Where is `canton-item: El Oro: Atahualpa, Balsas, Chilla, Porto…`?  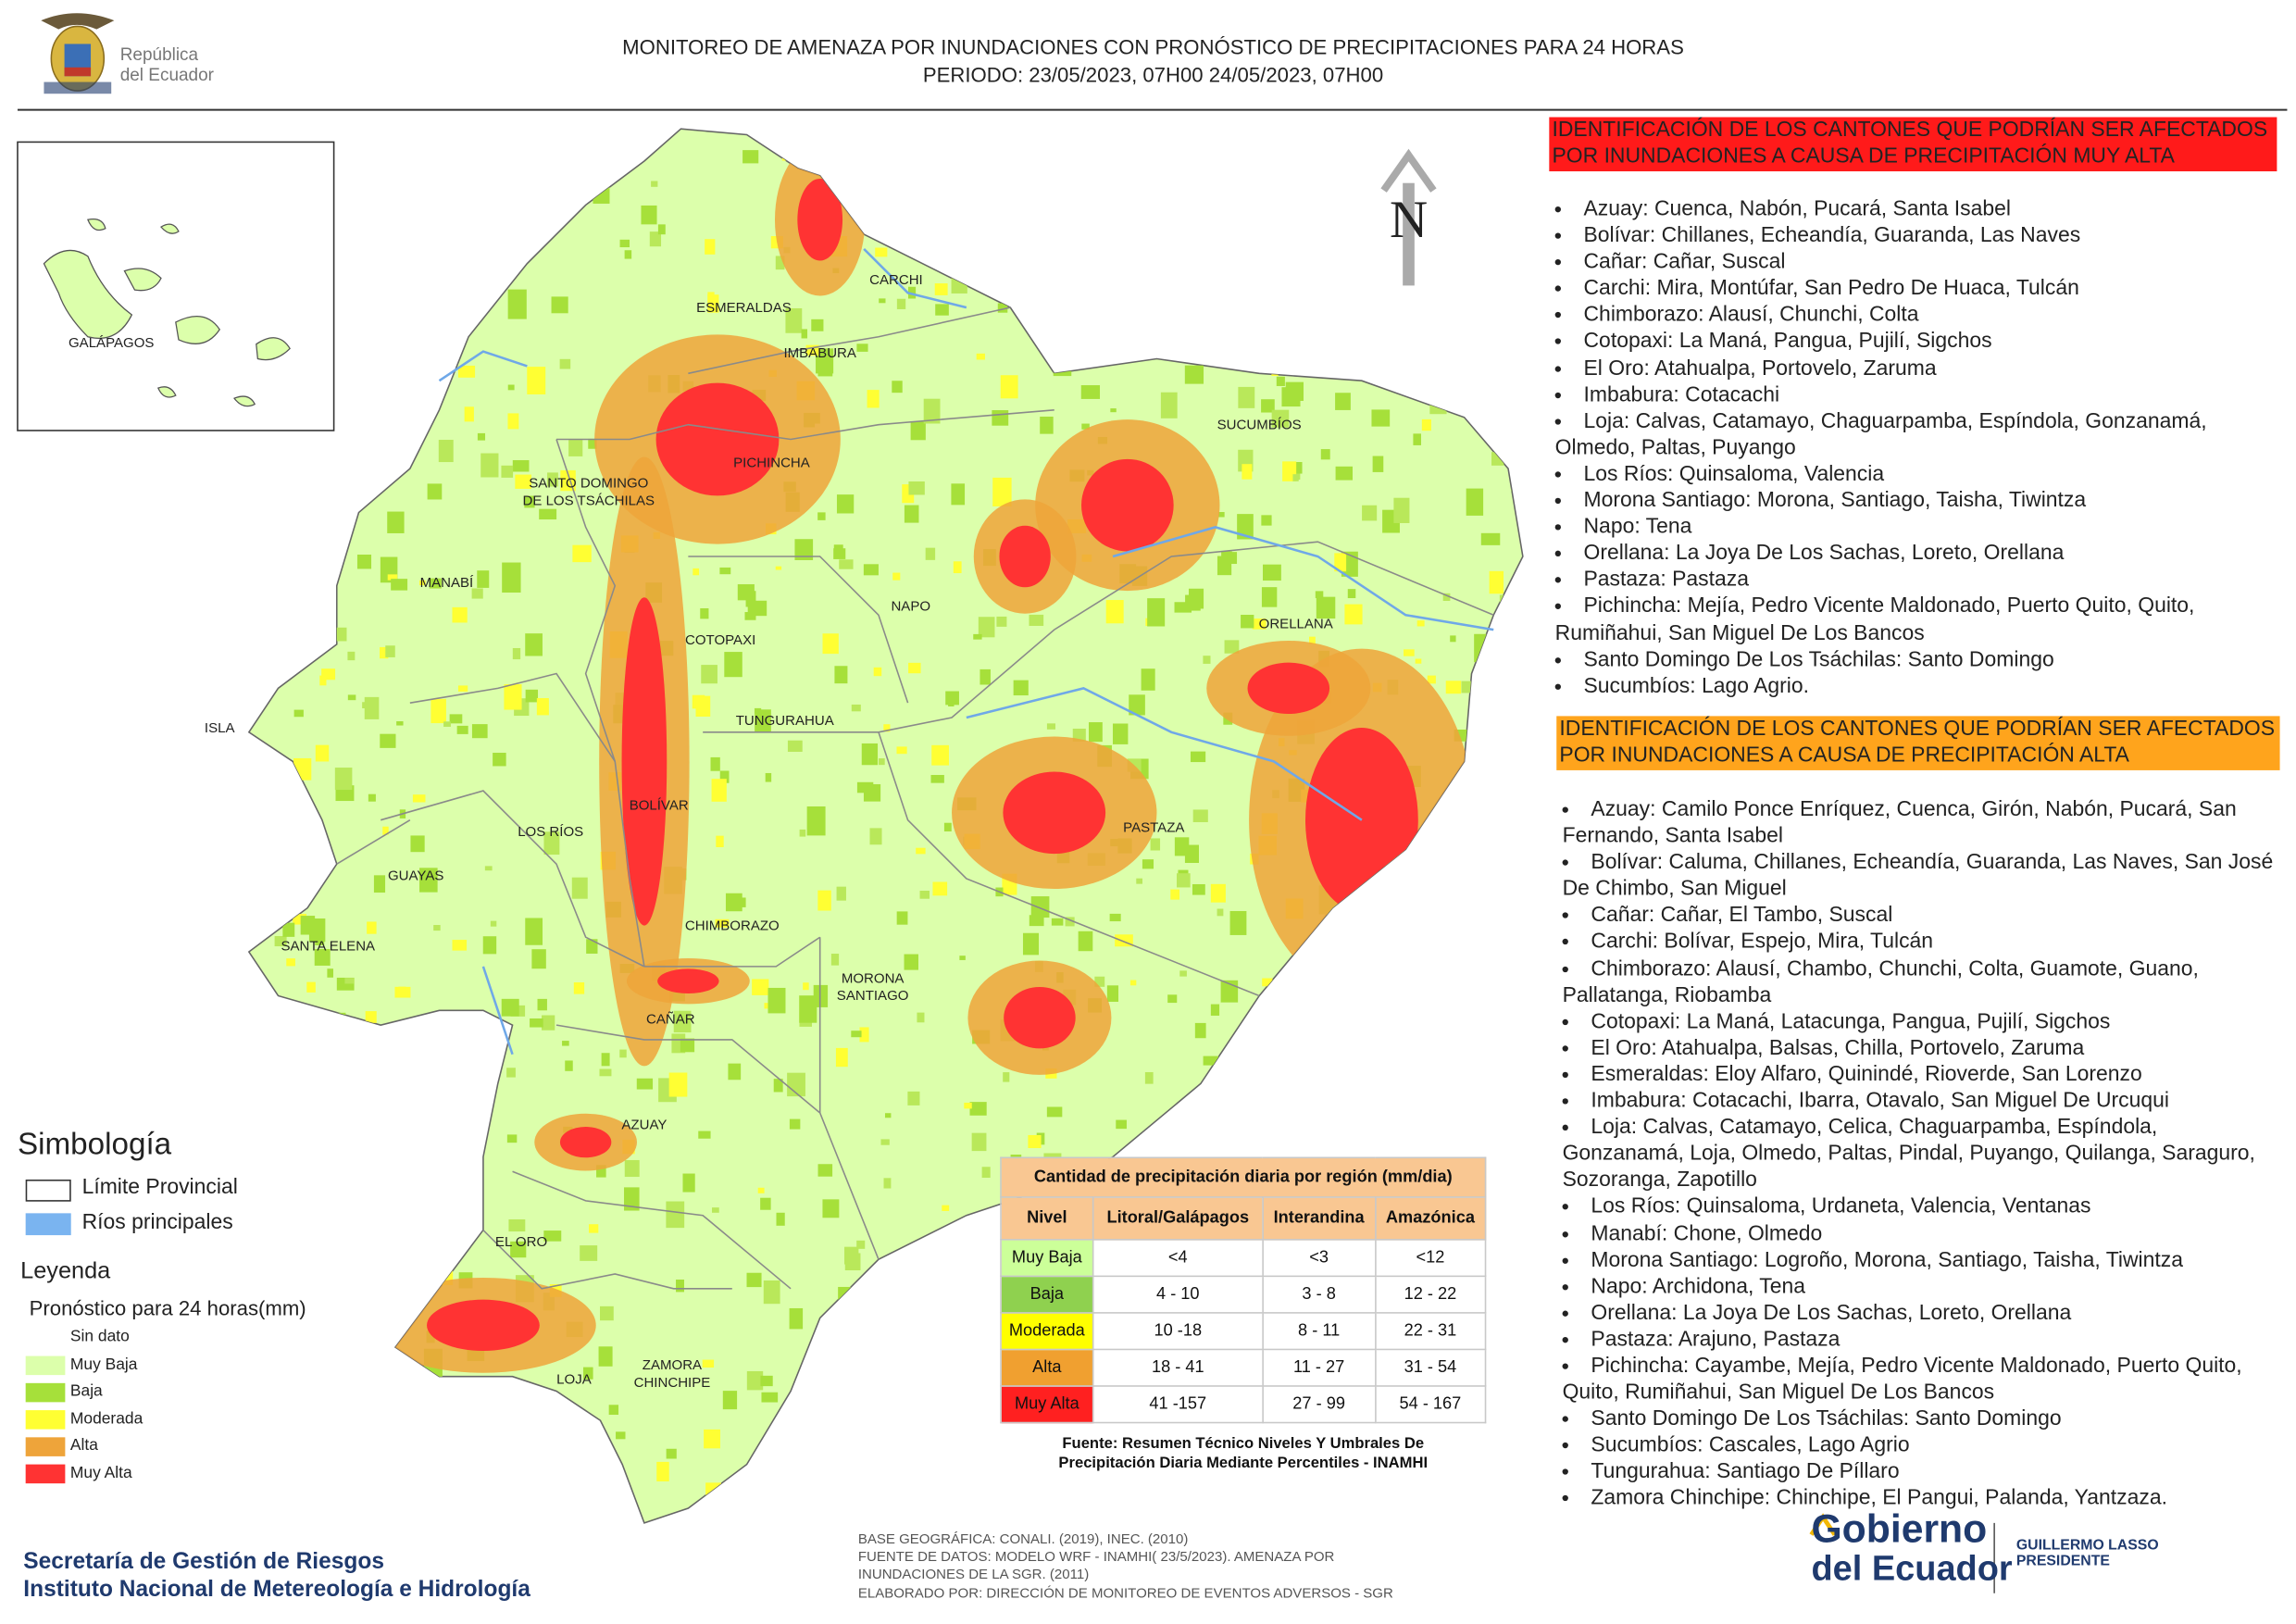 canton-item: El Oro: Atahualpa, Balsas, Chilla, Porto… is located at coordinates (1923, 1048).